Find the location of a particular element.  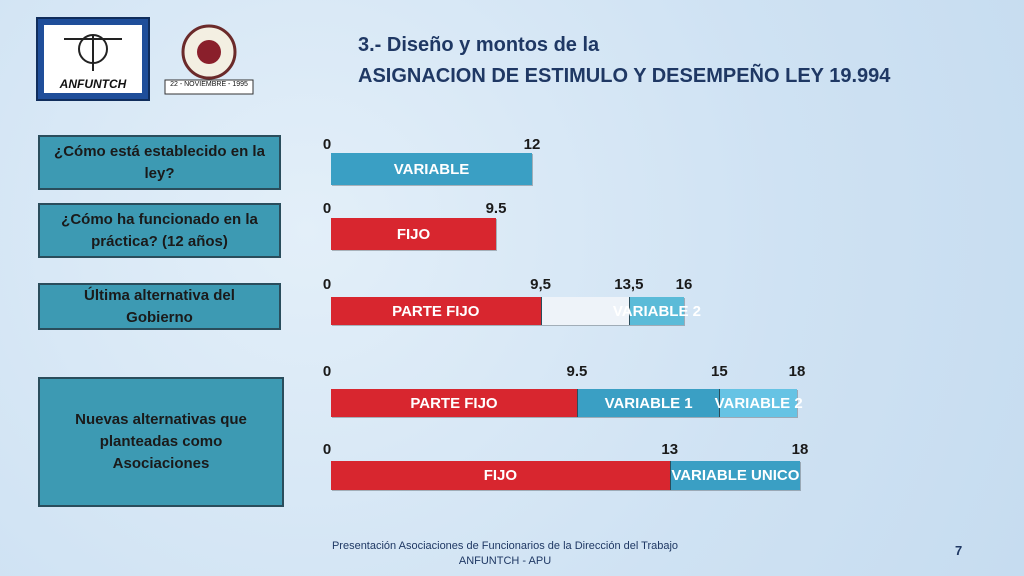

logo-text: ANFUNTCH is located at coordinates (93, 84).